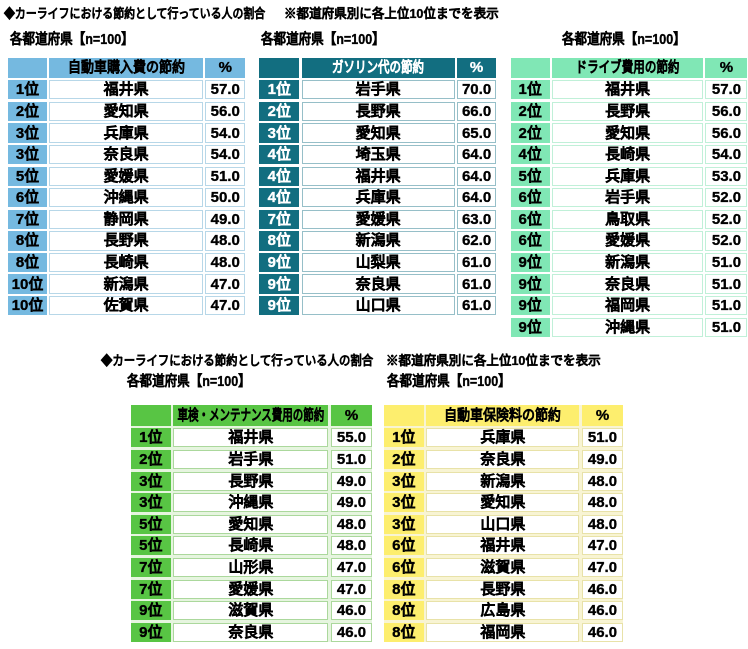  Describe the element at coordinates (251, 415) in the screenshot. I see `header-title-cell: 車検・メンテナンス費用の節約` at that location.